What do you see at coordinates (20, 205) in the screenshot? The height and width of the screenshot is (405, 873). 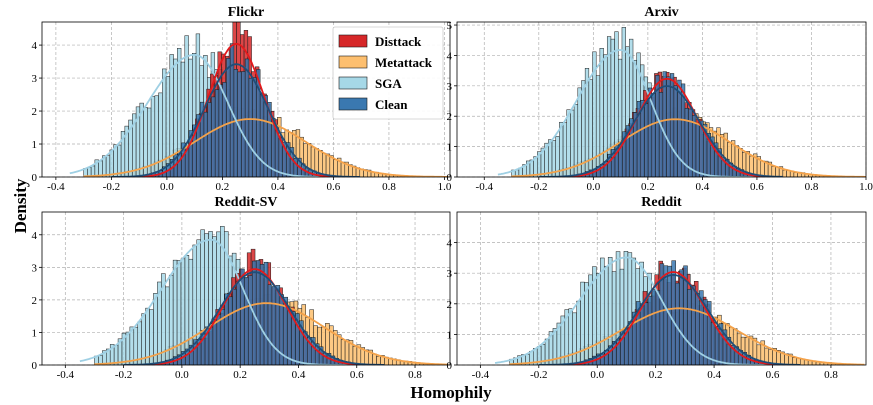 I see `y-axis-label: Density` at bounding box center [20, 205].